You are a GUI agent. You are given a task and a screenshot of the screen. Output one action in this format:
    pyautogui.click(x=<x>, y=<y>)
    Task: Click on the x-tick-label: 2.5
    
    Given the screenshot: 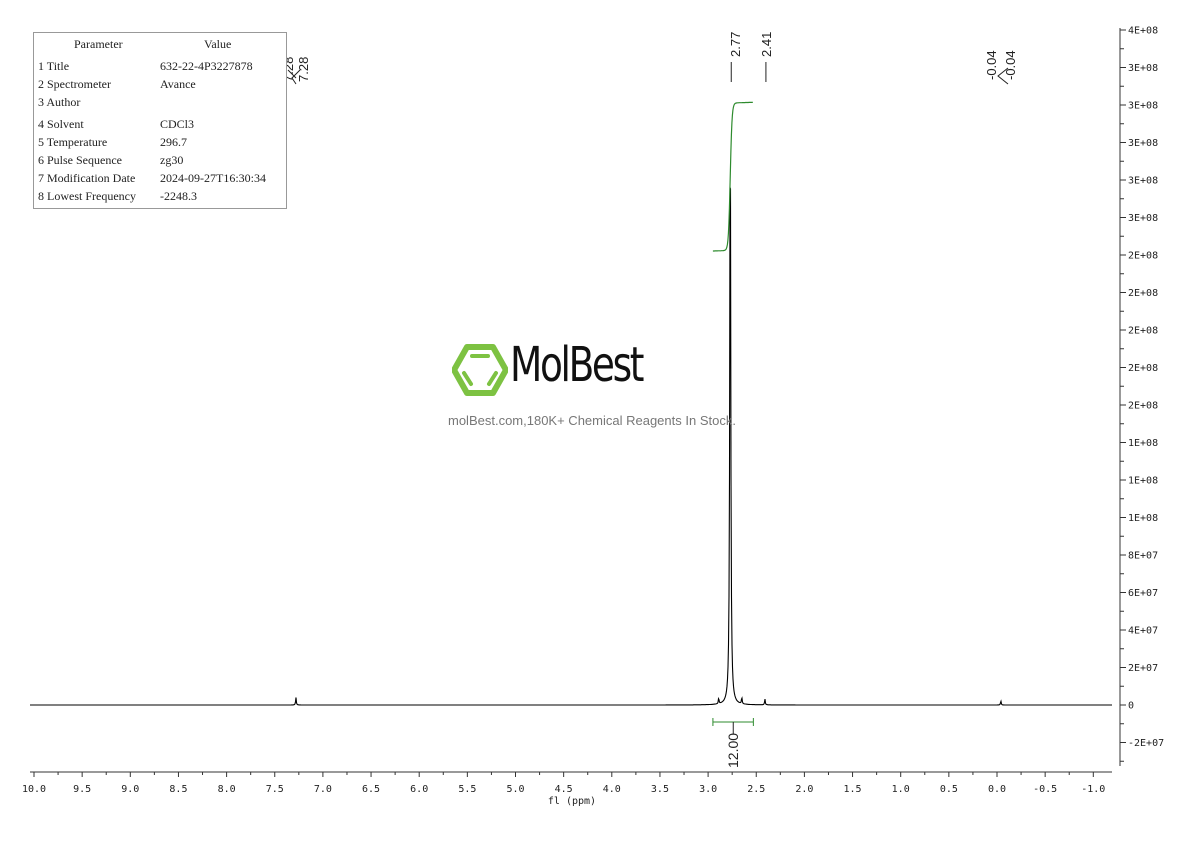 What is the action you would take?
    pyautogui.click(x=756, y=789)
    